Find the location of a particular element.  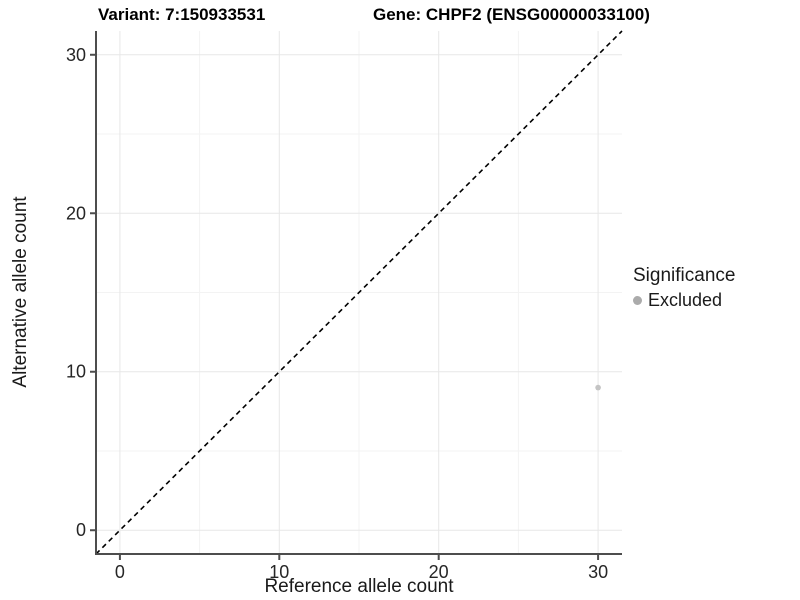

legend-item: Excluded is located at coordinates (684, 300).